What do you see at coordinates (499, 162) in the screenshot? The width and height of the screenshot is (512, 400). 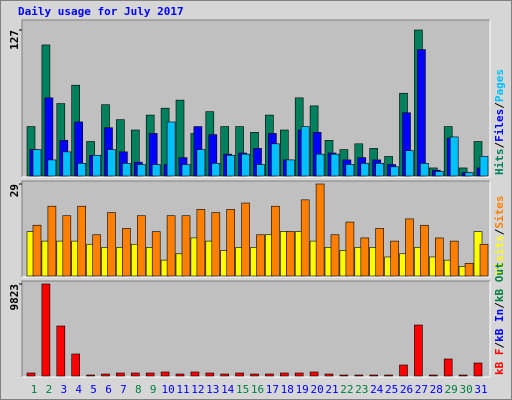 I see `legend-entry: Hits` at bounding box center [499, 162].